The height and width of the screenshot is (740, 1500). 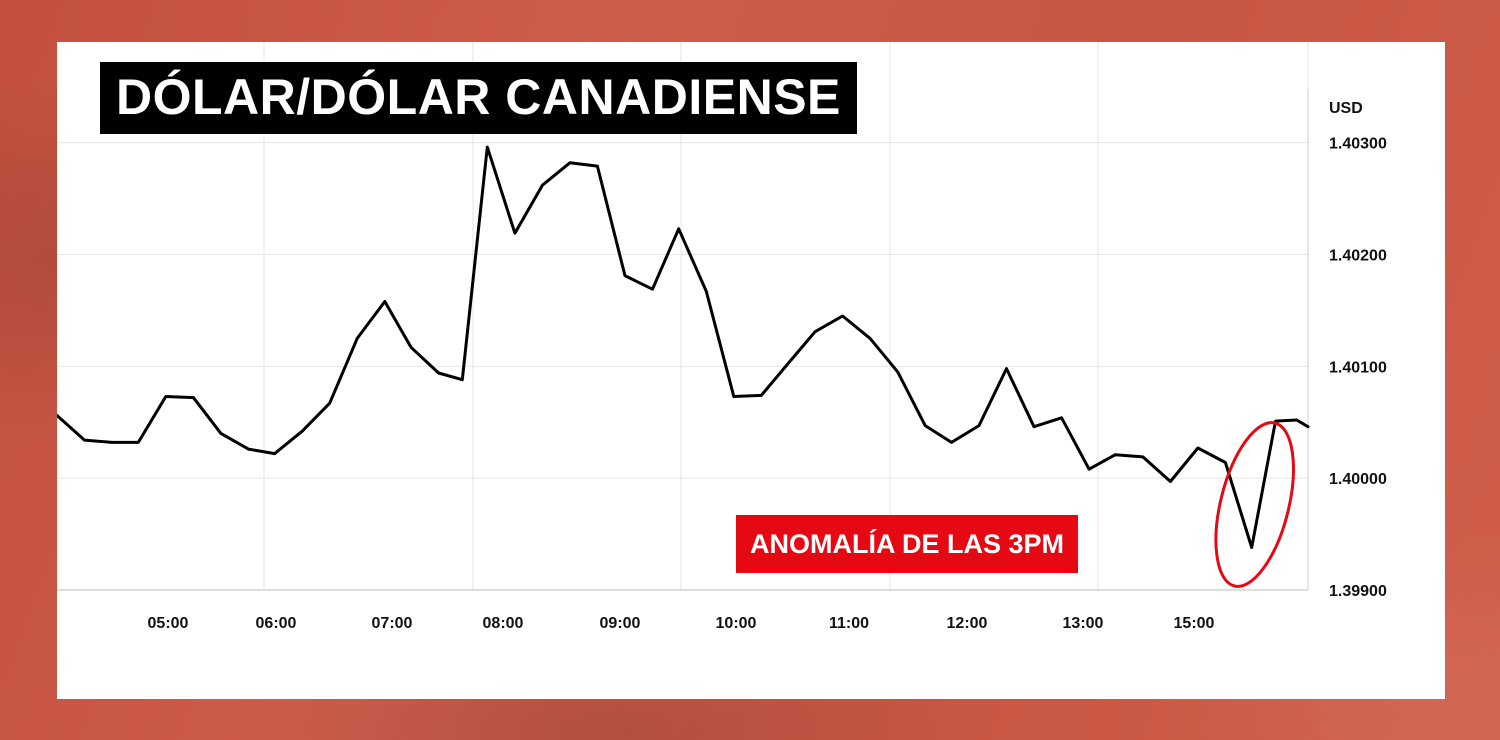 What do you see at coordinates (1346, 108) in the screenshot?
I see `y-axis-unit: USD` at bounding box center [1346, 108].